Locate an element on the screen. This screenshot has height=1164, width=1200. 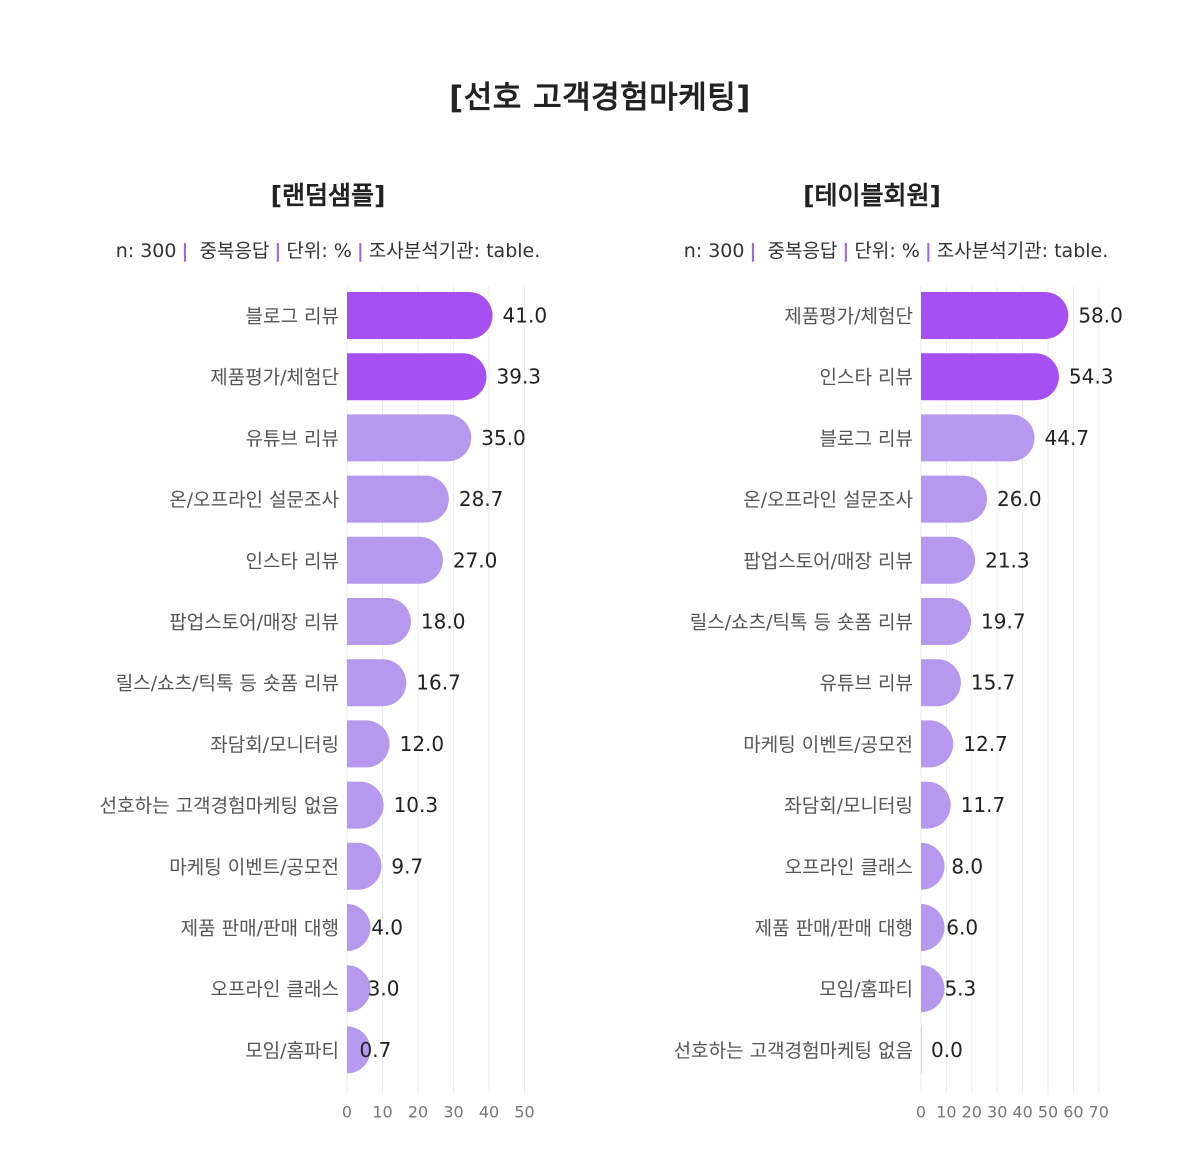
x-tick-label: 70 is located at coordinates (1099, 1112).